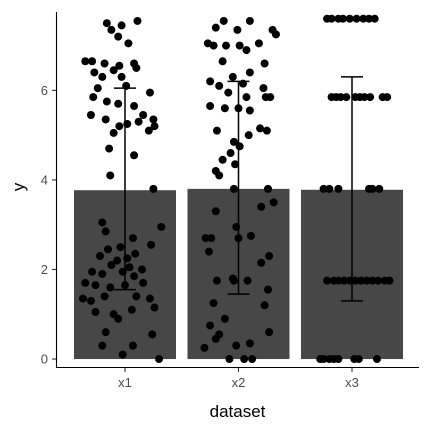 Image resolution: width=432 pixels, height=432 pixels. Describe the element at coordinates (125, 382) in the screenshot. I see `x-tick-label-x1: x1` at that location.